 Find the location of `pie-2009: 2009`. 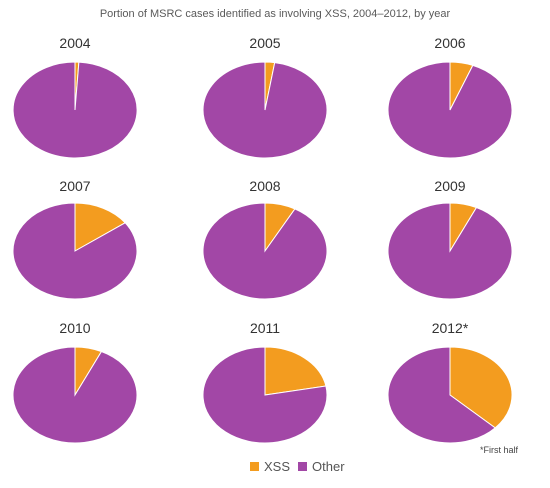

pie-2009: 2009 is located at coordinates (450, 239).